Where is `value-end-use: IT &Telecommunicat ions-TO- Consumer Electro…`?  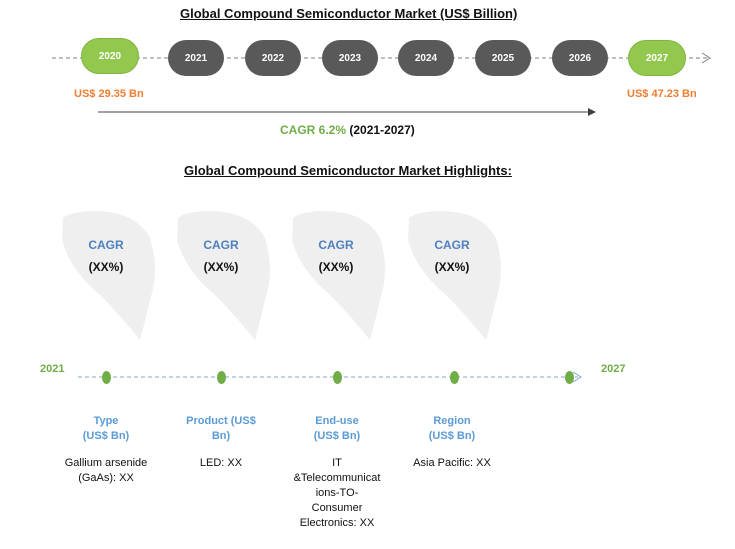
value-end-use: IT &Telecommunicat ions-TO- Consumer Electro… is located at coordinates (337, 493).